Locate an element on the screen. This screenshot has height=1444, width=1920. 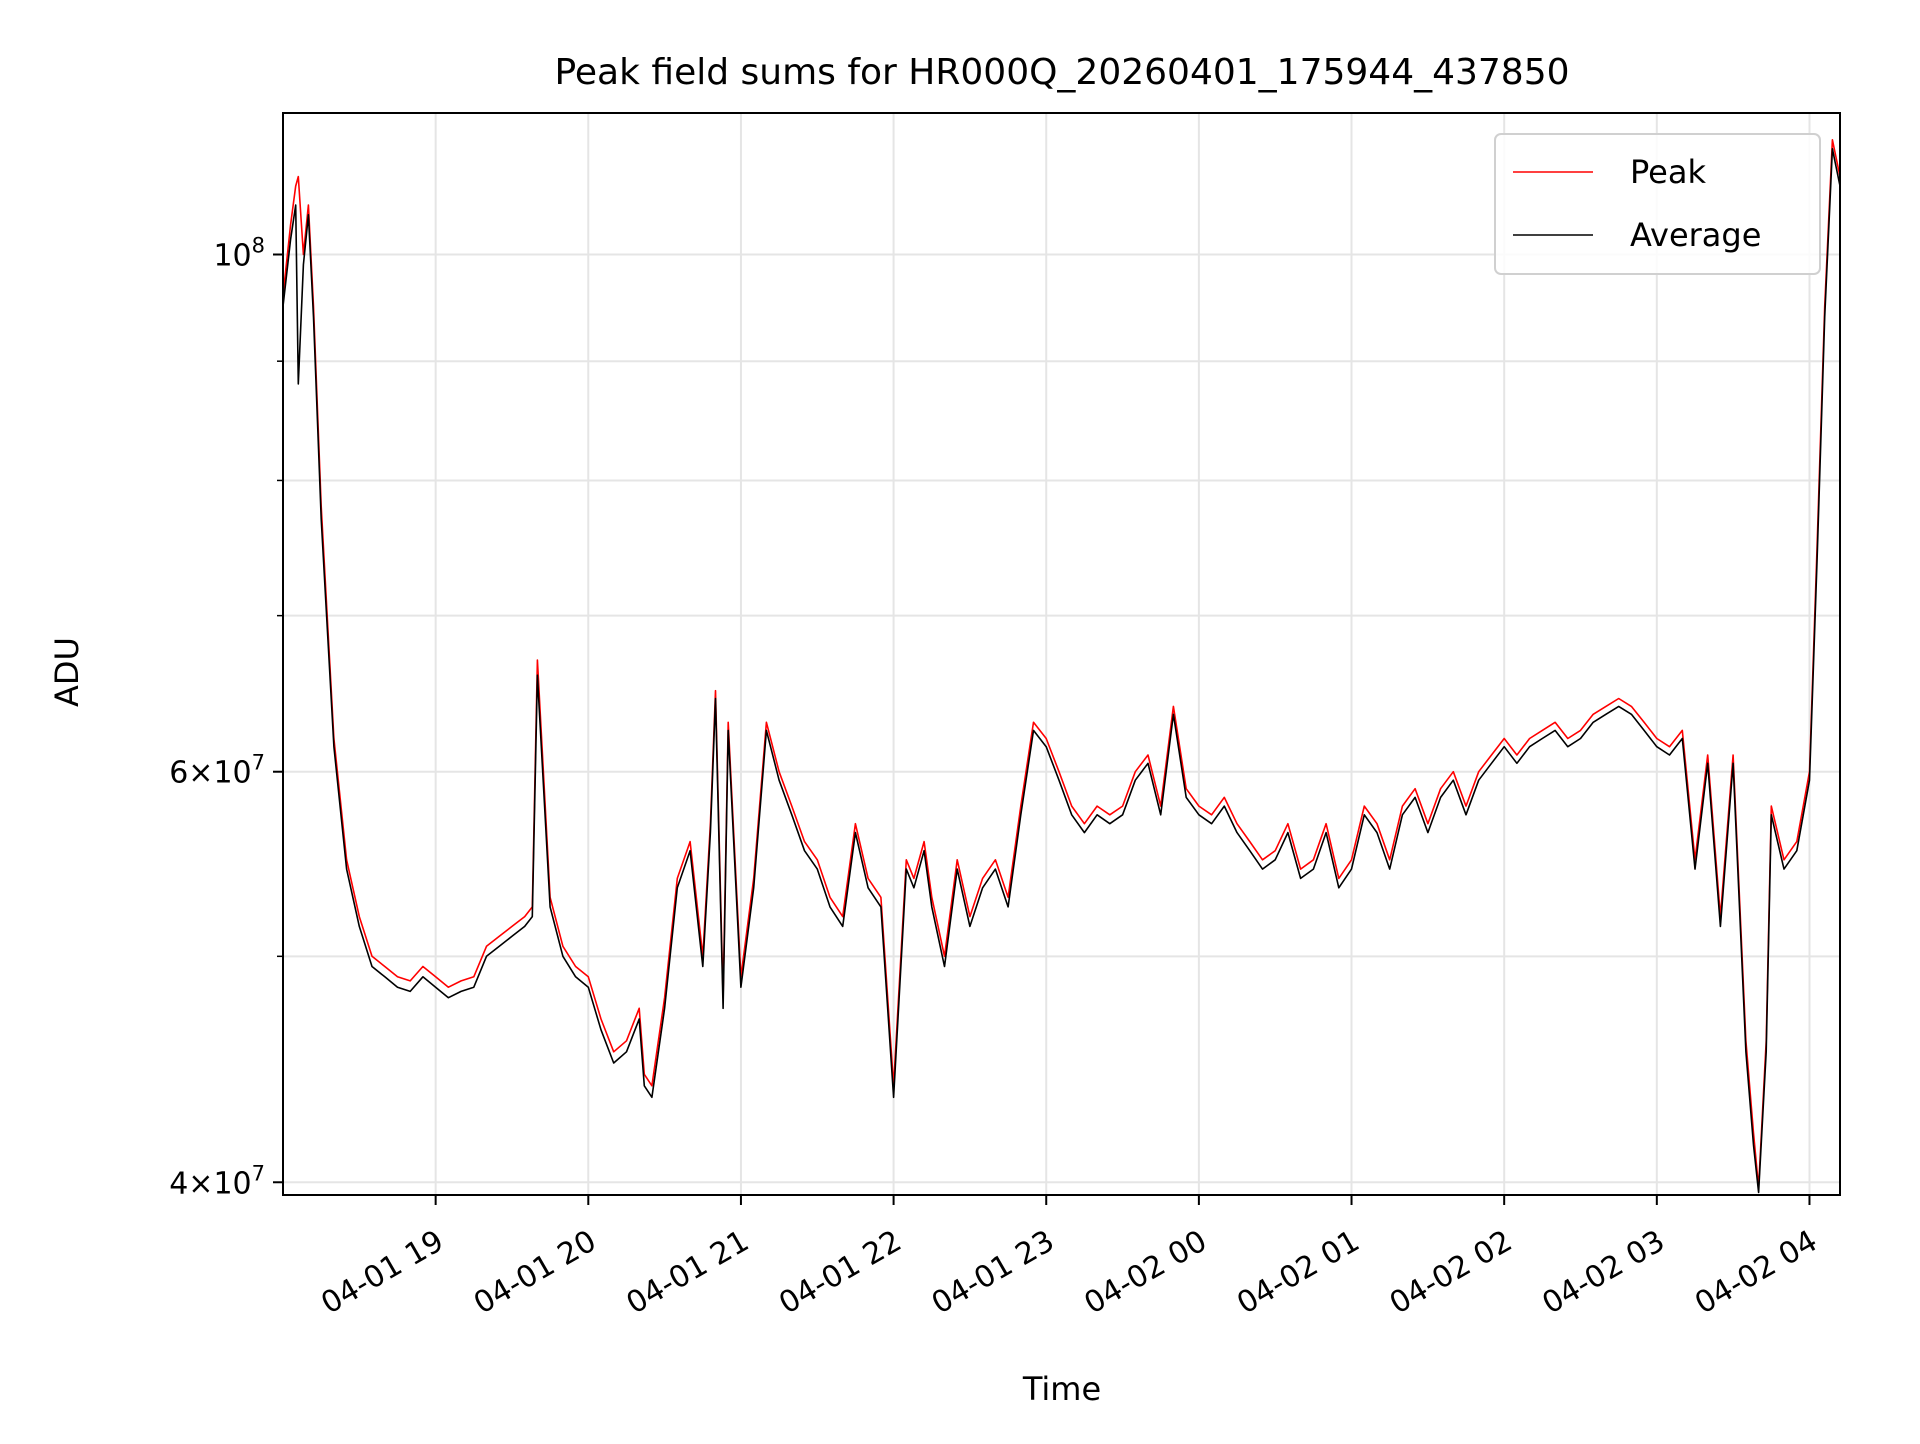
y-axis-label: ADU is located at coordinates (67, 672).